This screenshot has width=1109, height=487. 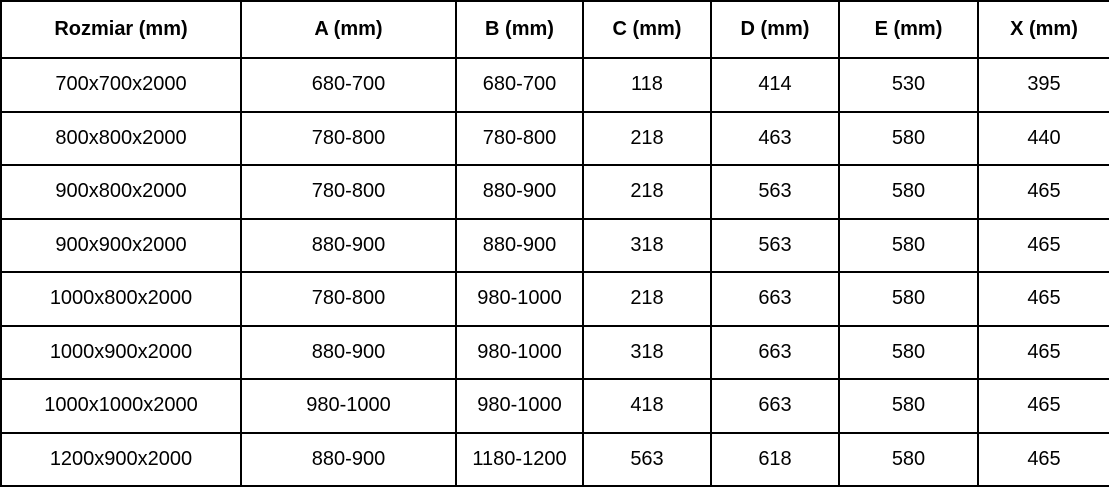 I want to click on column-header-e: E (mm), so click(x=908, y=29).